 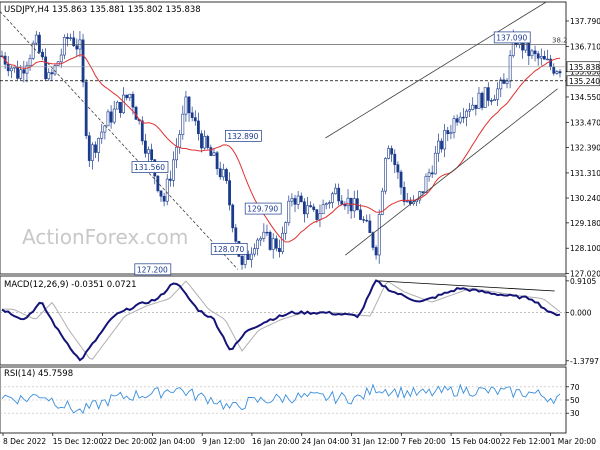 What do you see at coordinates (423, 441) in the screenshot?
I see `xtick-label: 7 Feb 20:00` at bounding box center [423, 441].